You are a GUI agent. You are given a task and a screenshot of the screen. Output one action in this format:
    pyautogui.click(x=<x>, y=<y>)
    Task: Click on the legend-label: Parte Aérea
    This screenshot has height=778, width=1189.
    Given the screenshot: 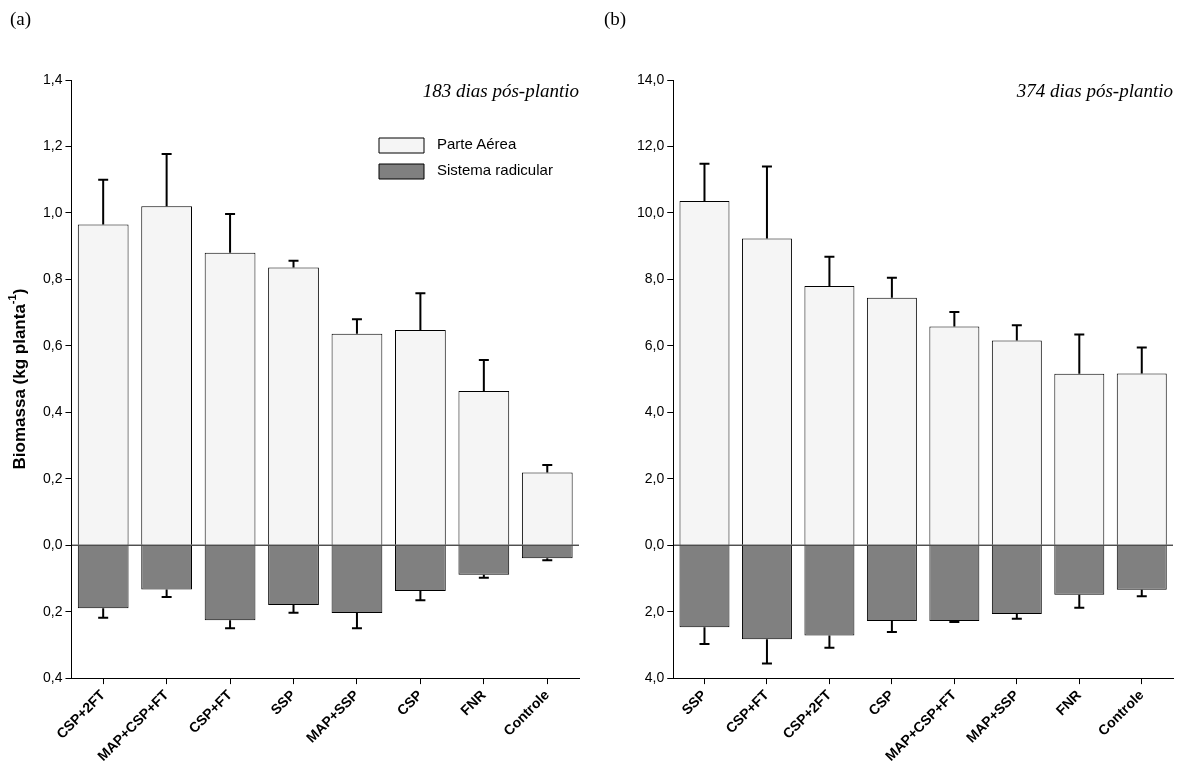 What is the action you would take?
    pyautogui.click(x=477, y=144)
    